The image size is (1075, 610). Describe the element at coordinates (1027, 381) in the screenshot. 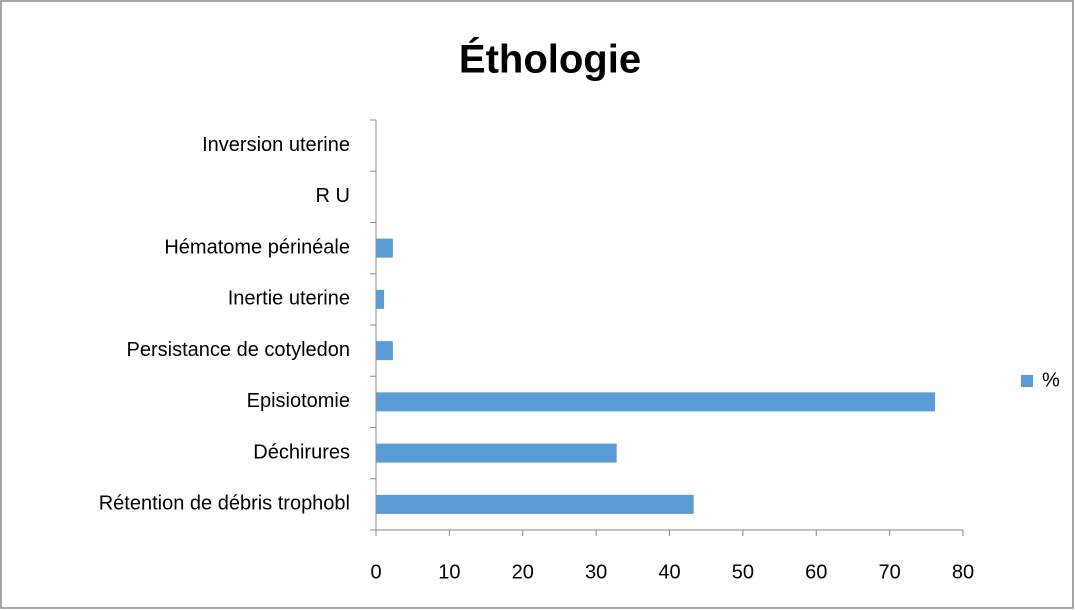

I see `legend-swatch` at that location.